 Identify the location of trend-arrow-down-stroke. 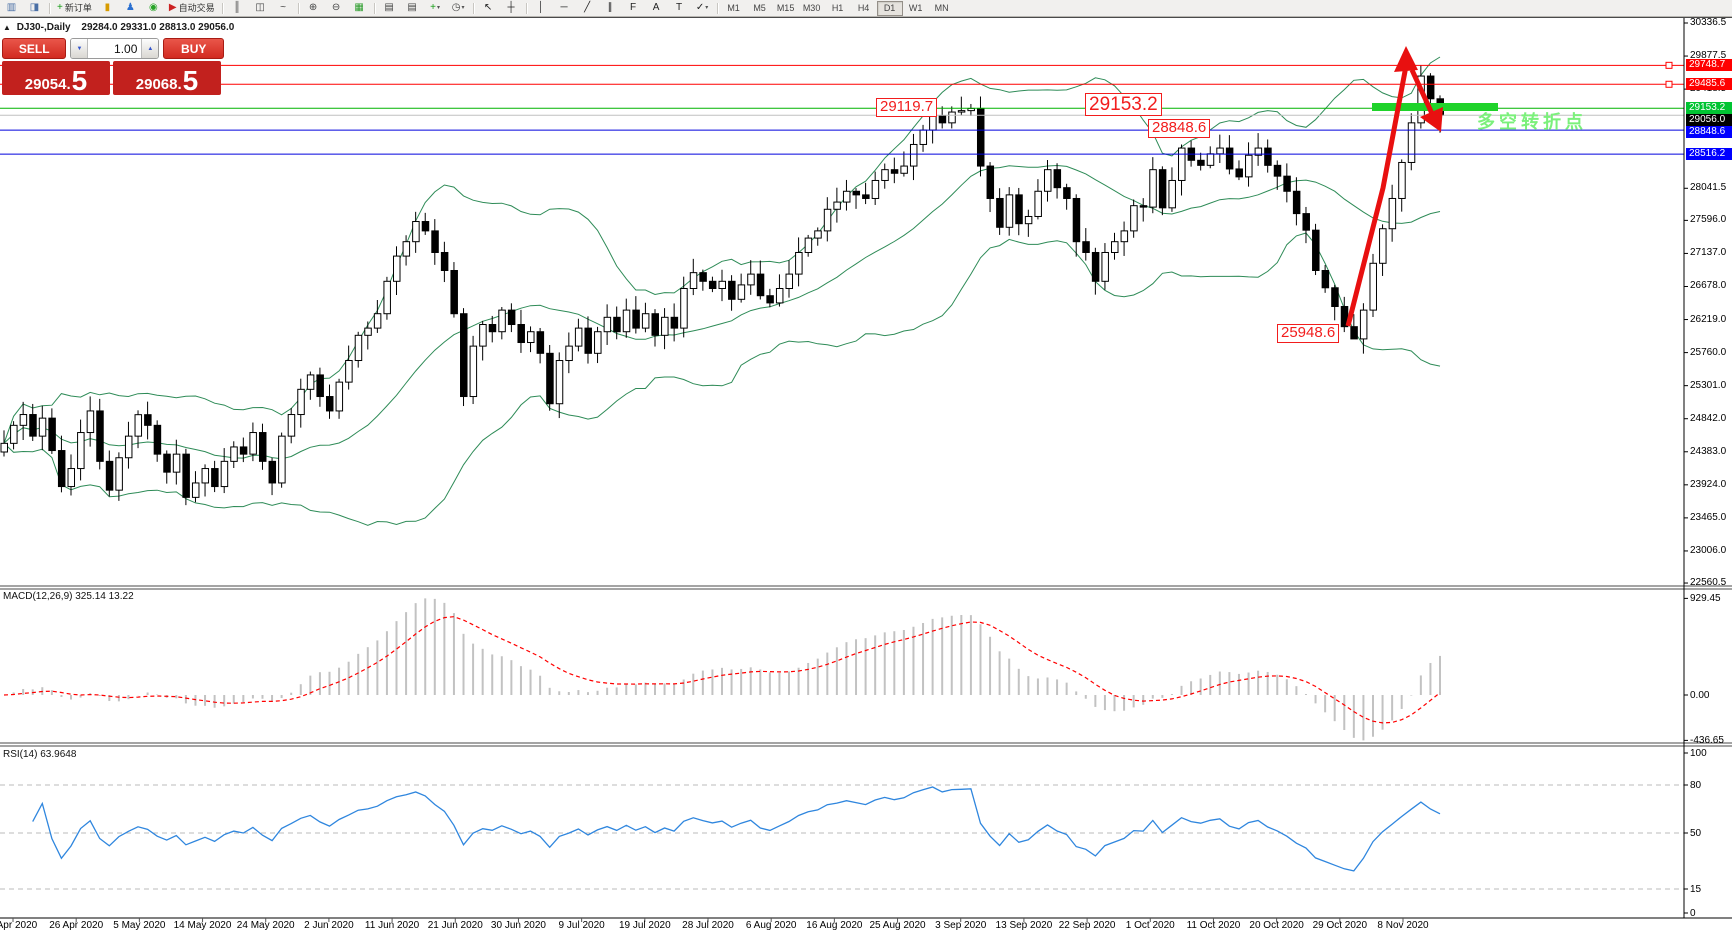
(1423, 94).